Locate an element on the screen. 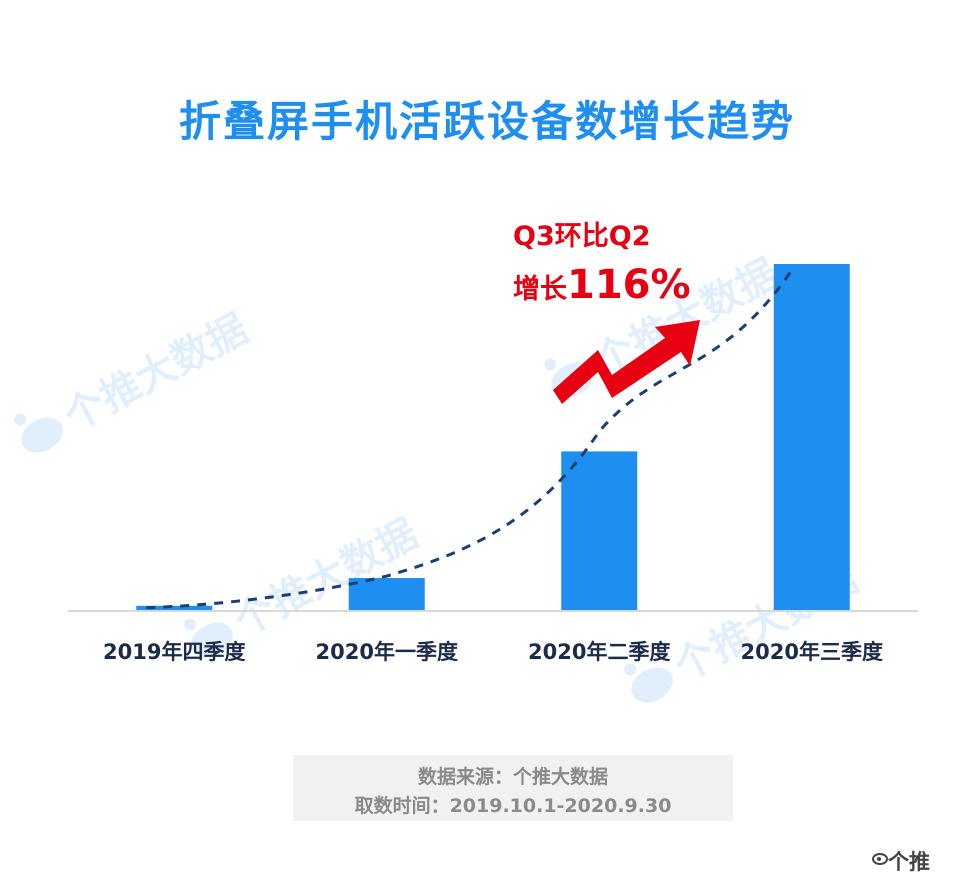 The width and height of the screenshot is (974, 884). annotation-line2: 增长116% is located at coordinates (602, 285).